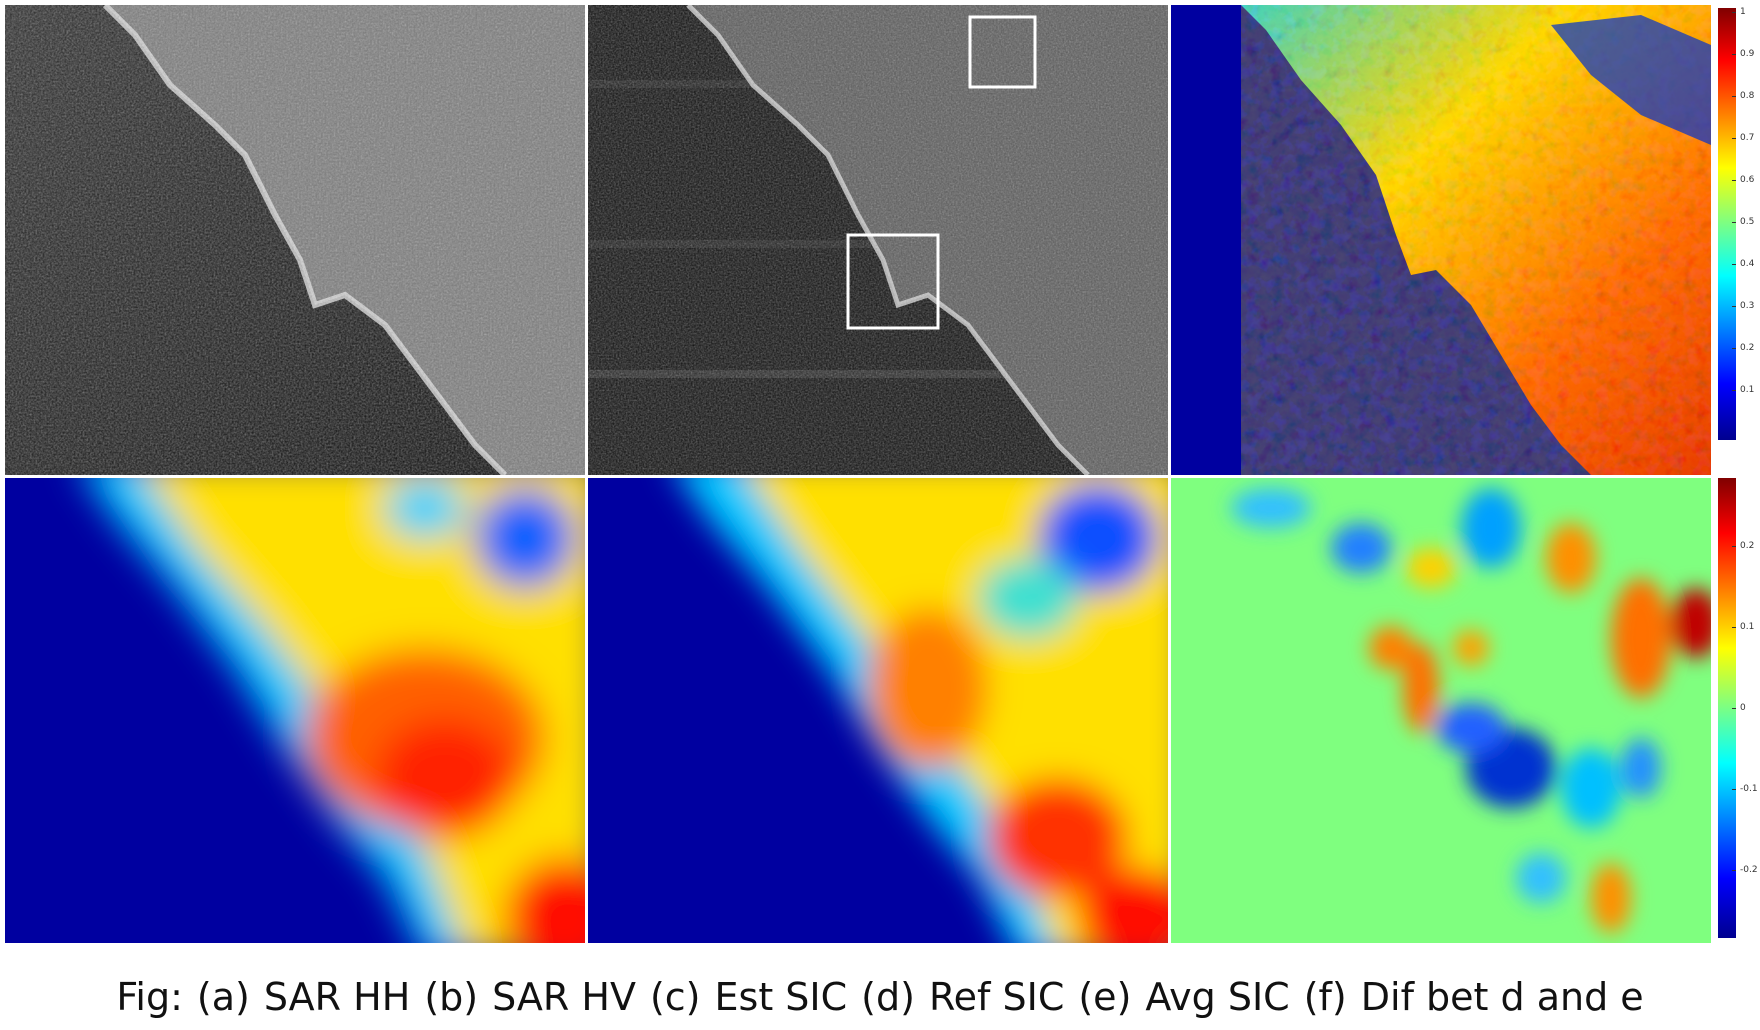 The width and height of the screenshot is (1760, 1030). What do you see at coordinates (675, 997) in the screenshot?
I see `caption-c-tag: (c)` at bounding box center [675, 997].